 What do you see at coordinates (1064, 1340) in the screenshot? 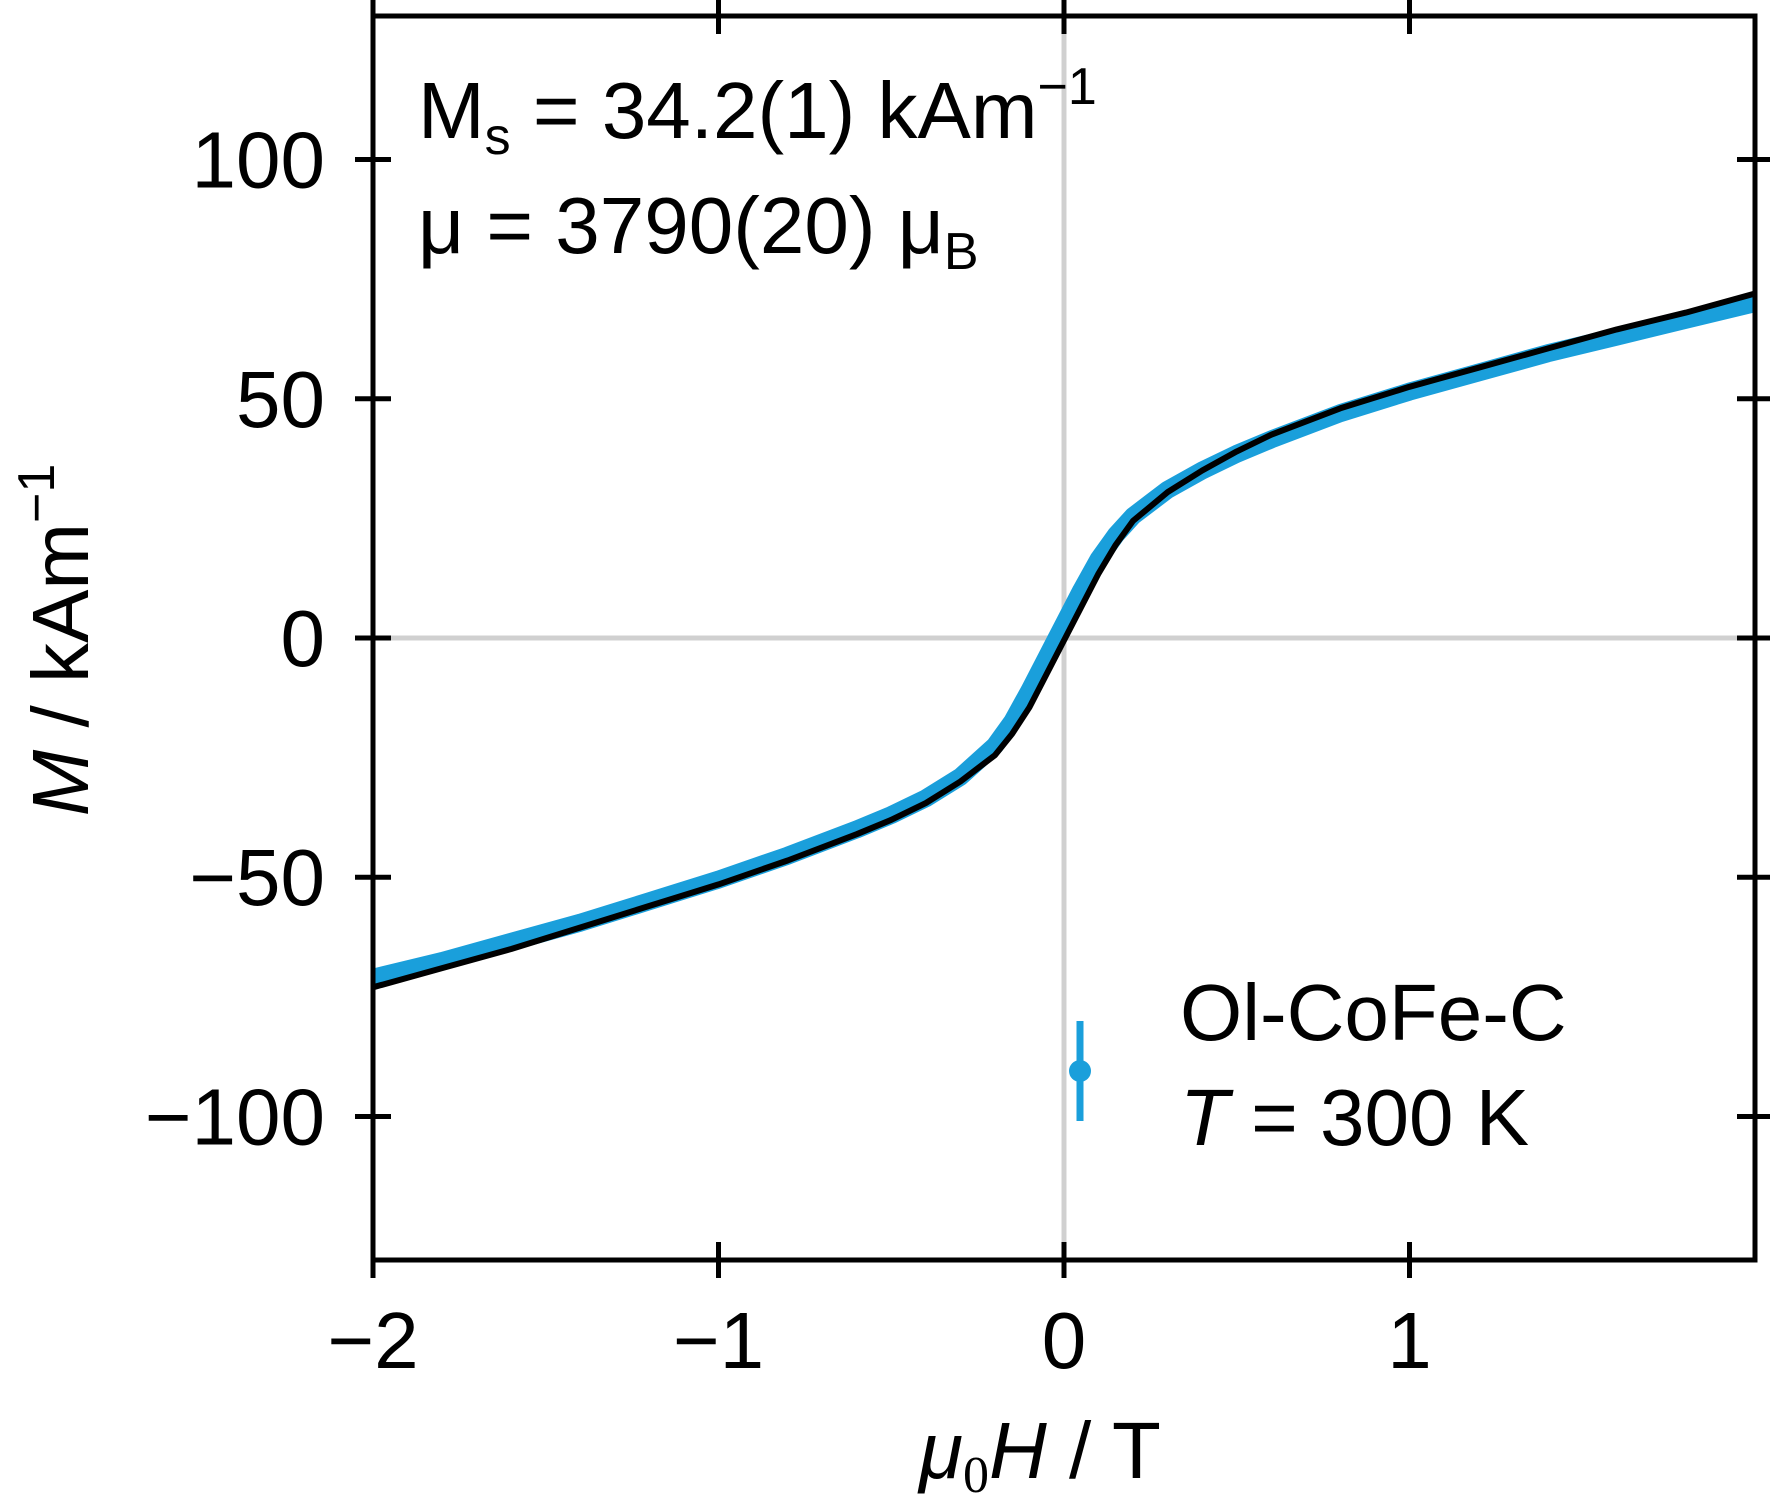
I see `x-tick-label: 0` at bounding box center [1064, 1340].